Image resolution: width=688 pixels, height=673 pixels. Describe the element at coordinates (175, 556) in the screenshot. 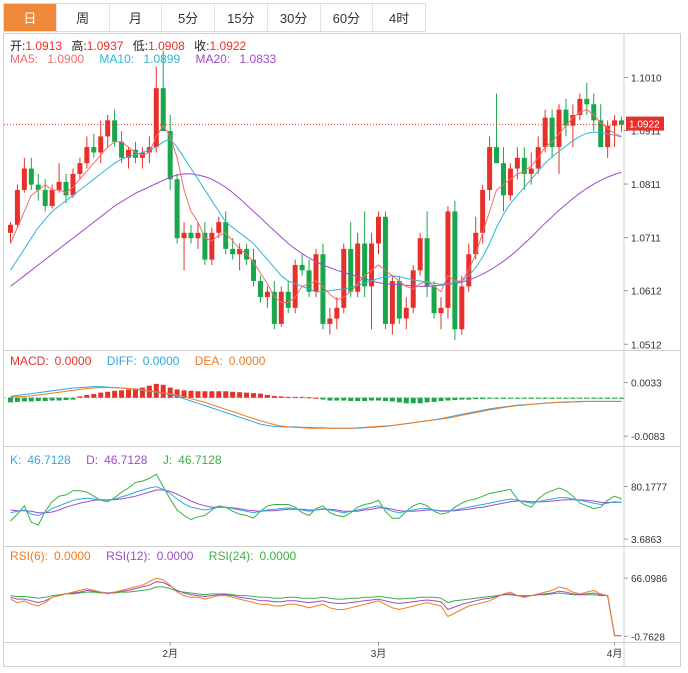

I see `rsi12-value: 0.0000` at that location.